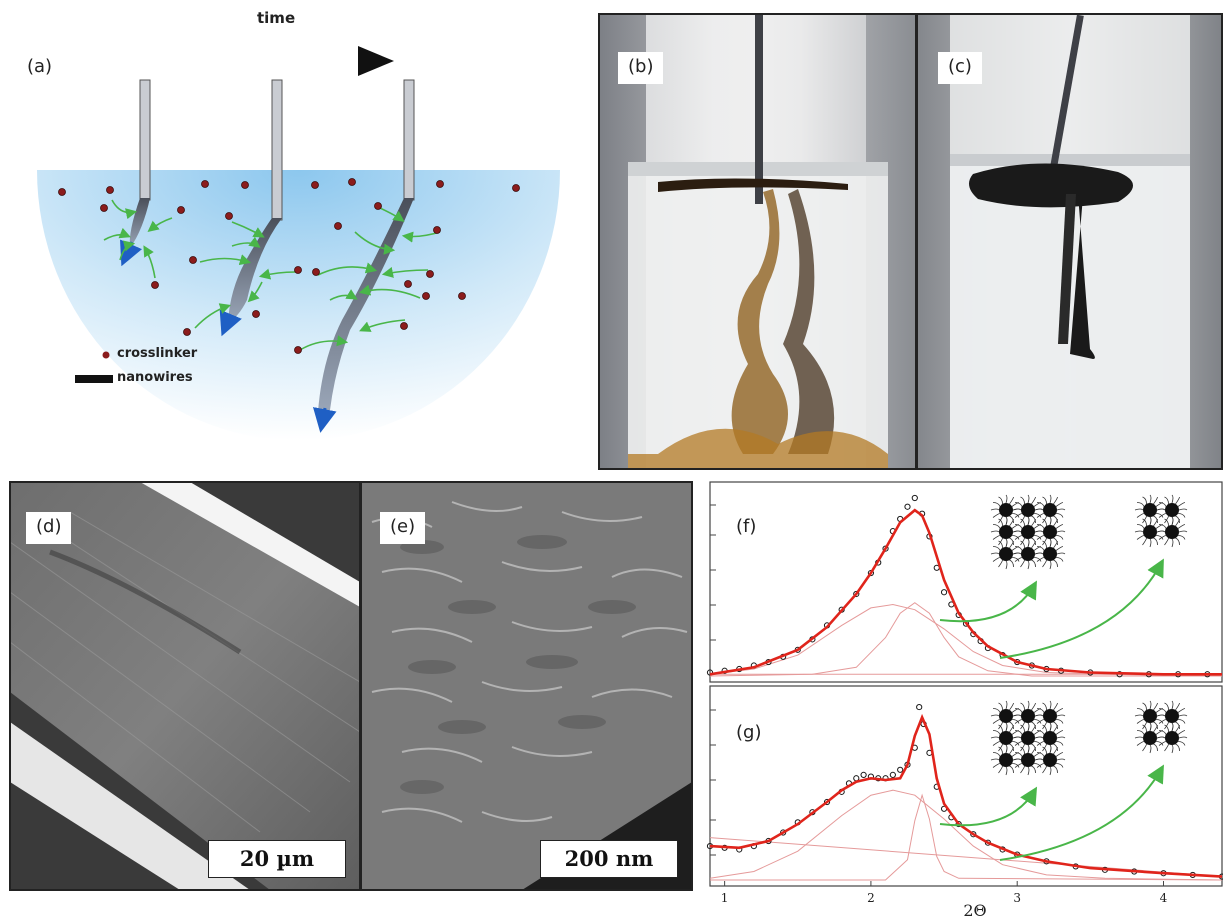  Describe the element at coordinates (988, 806) in the screenshot. I see `arrow-g-dense` at that location.